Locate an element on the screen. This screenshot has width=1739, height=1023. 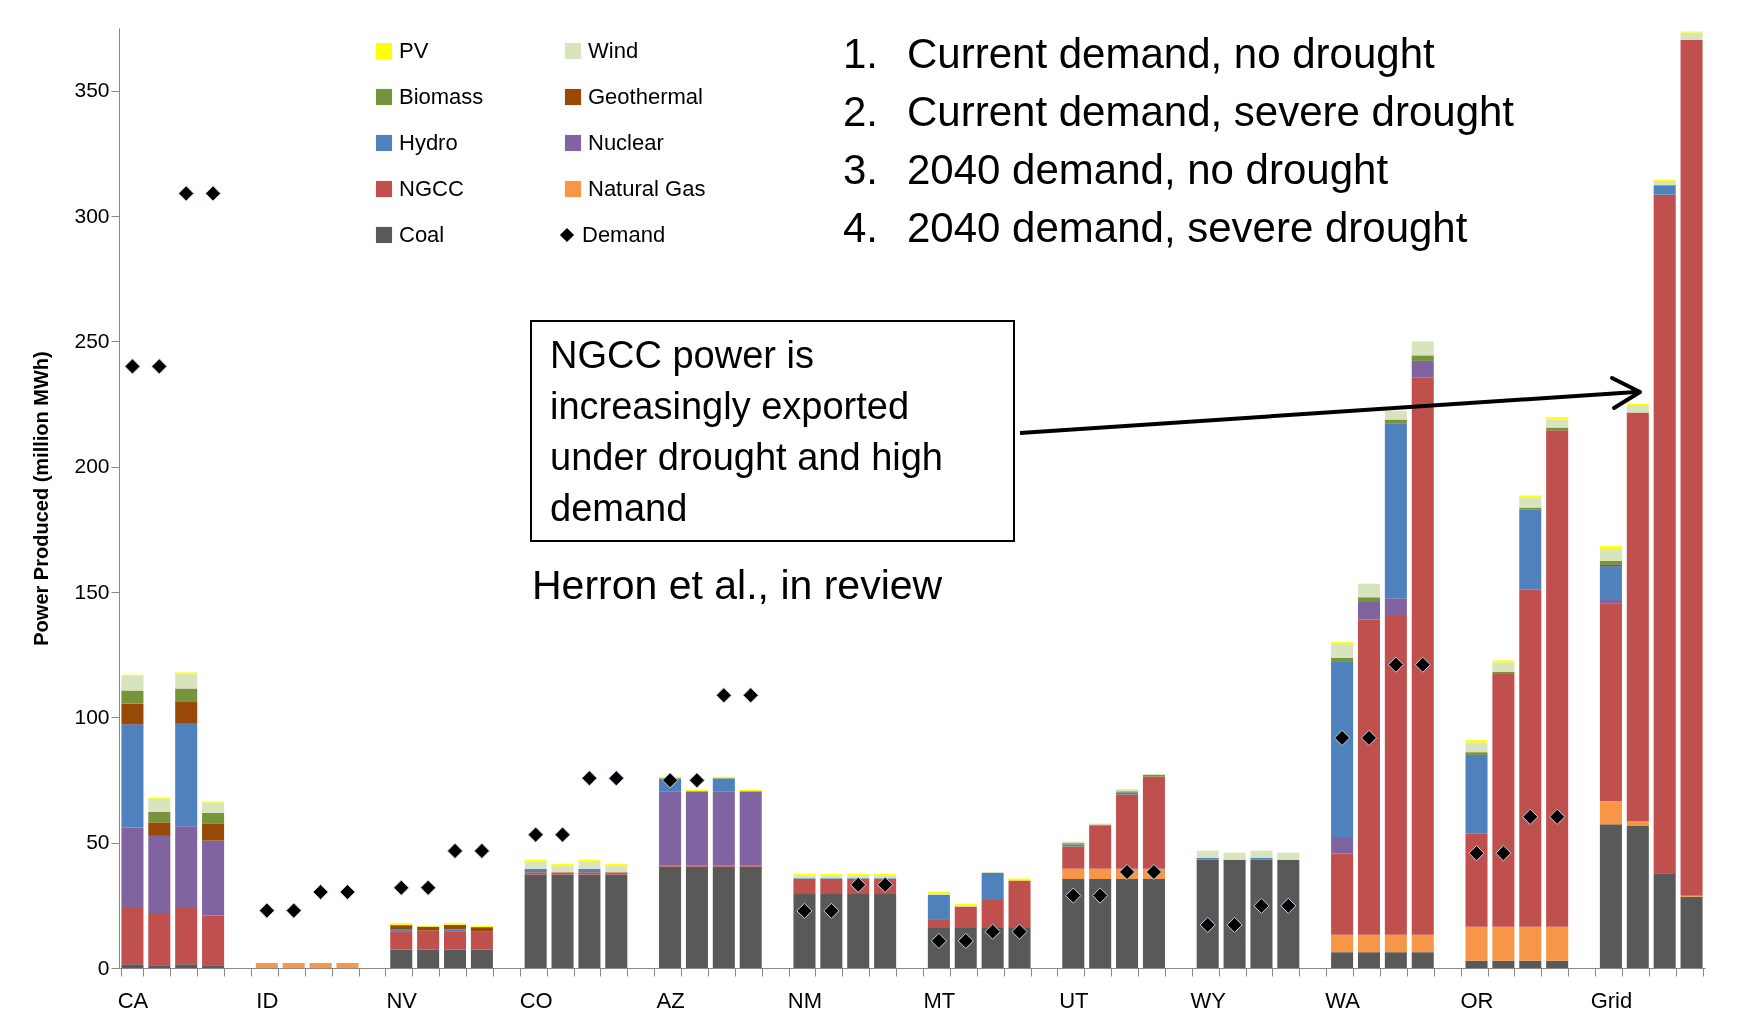
x-tick-label: AZ is located at coordinates (670, 1000).